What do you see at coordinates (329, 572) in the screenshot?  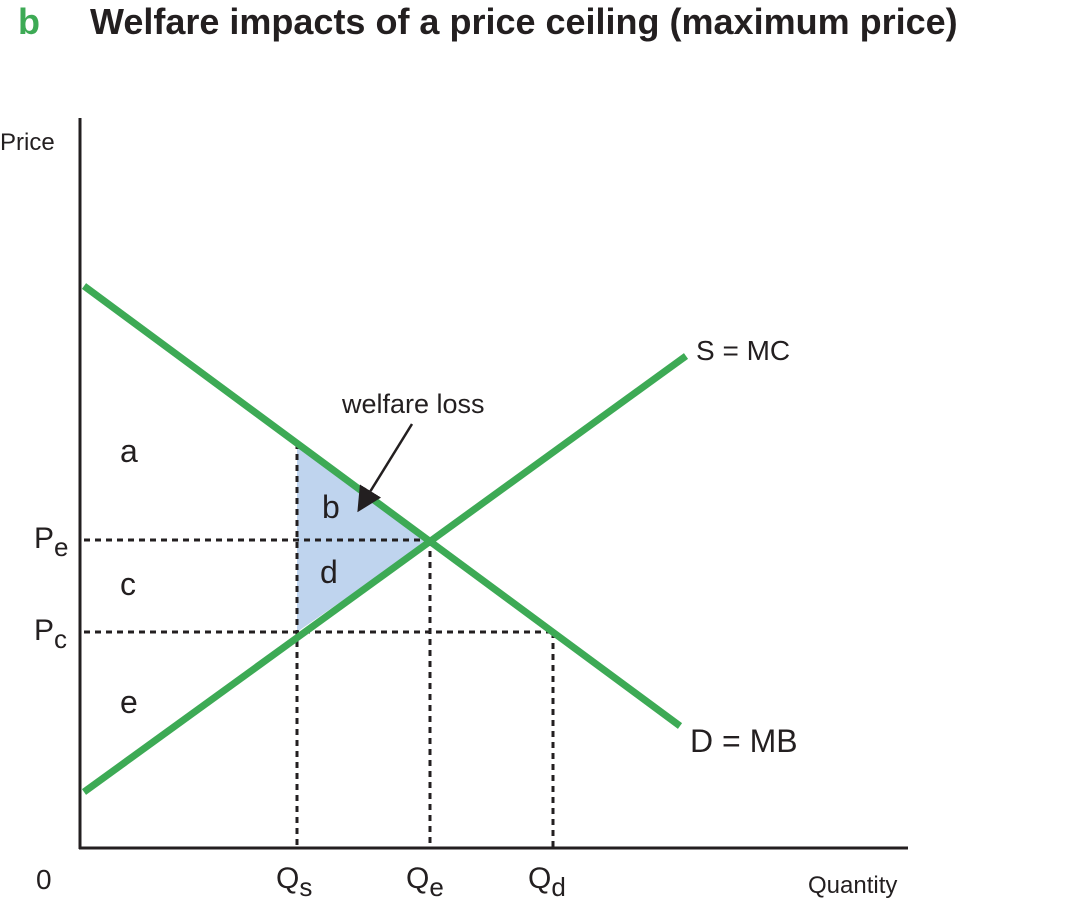 I see `area-label: d` at bounding box center [329, 572].